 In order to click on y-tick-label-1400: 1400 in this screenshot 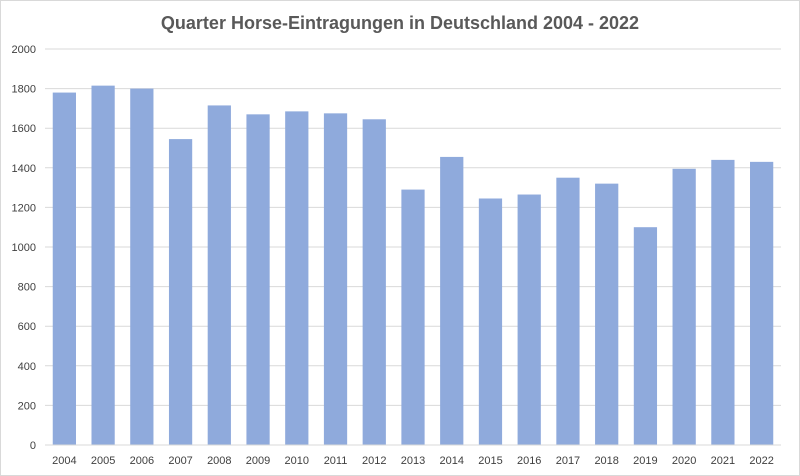, I will do `click(24, 169)`.